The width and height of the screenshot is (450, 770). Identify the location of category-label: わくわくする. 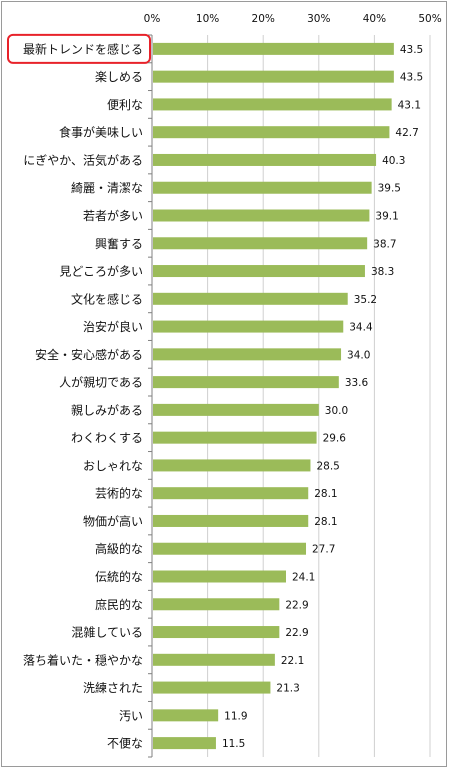
(107, 438).